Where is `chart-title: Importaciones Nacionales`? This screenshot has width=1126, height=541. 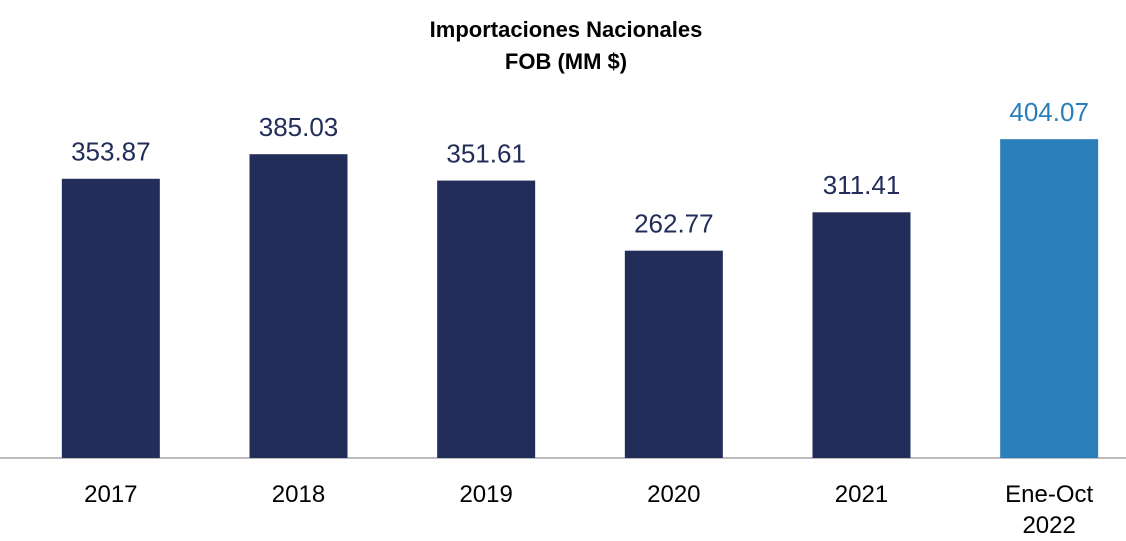 chart-title: Importaciones Nacionales is located at coordinates (566, 29).